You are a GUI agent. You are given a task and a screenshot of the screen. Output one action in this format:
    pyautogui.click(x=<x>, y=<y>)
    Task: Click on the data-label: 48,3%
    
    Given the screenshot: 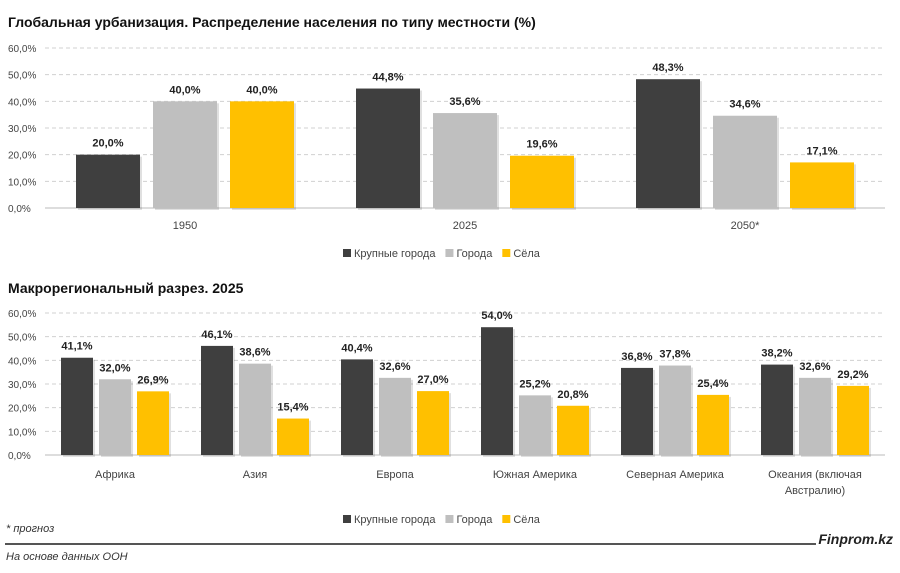 What is the action you would take?
    pyautogui.click(x=667, y=68)
    